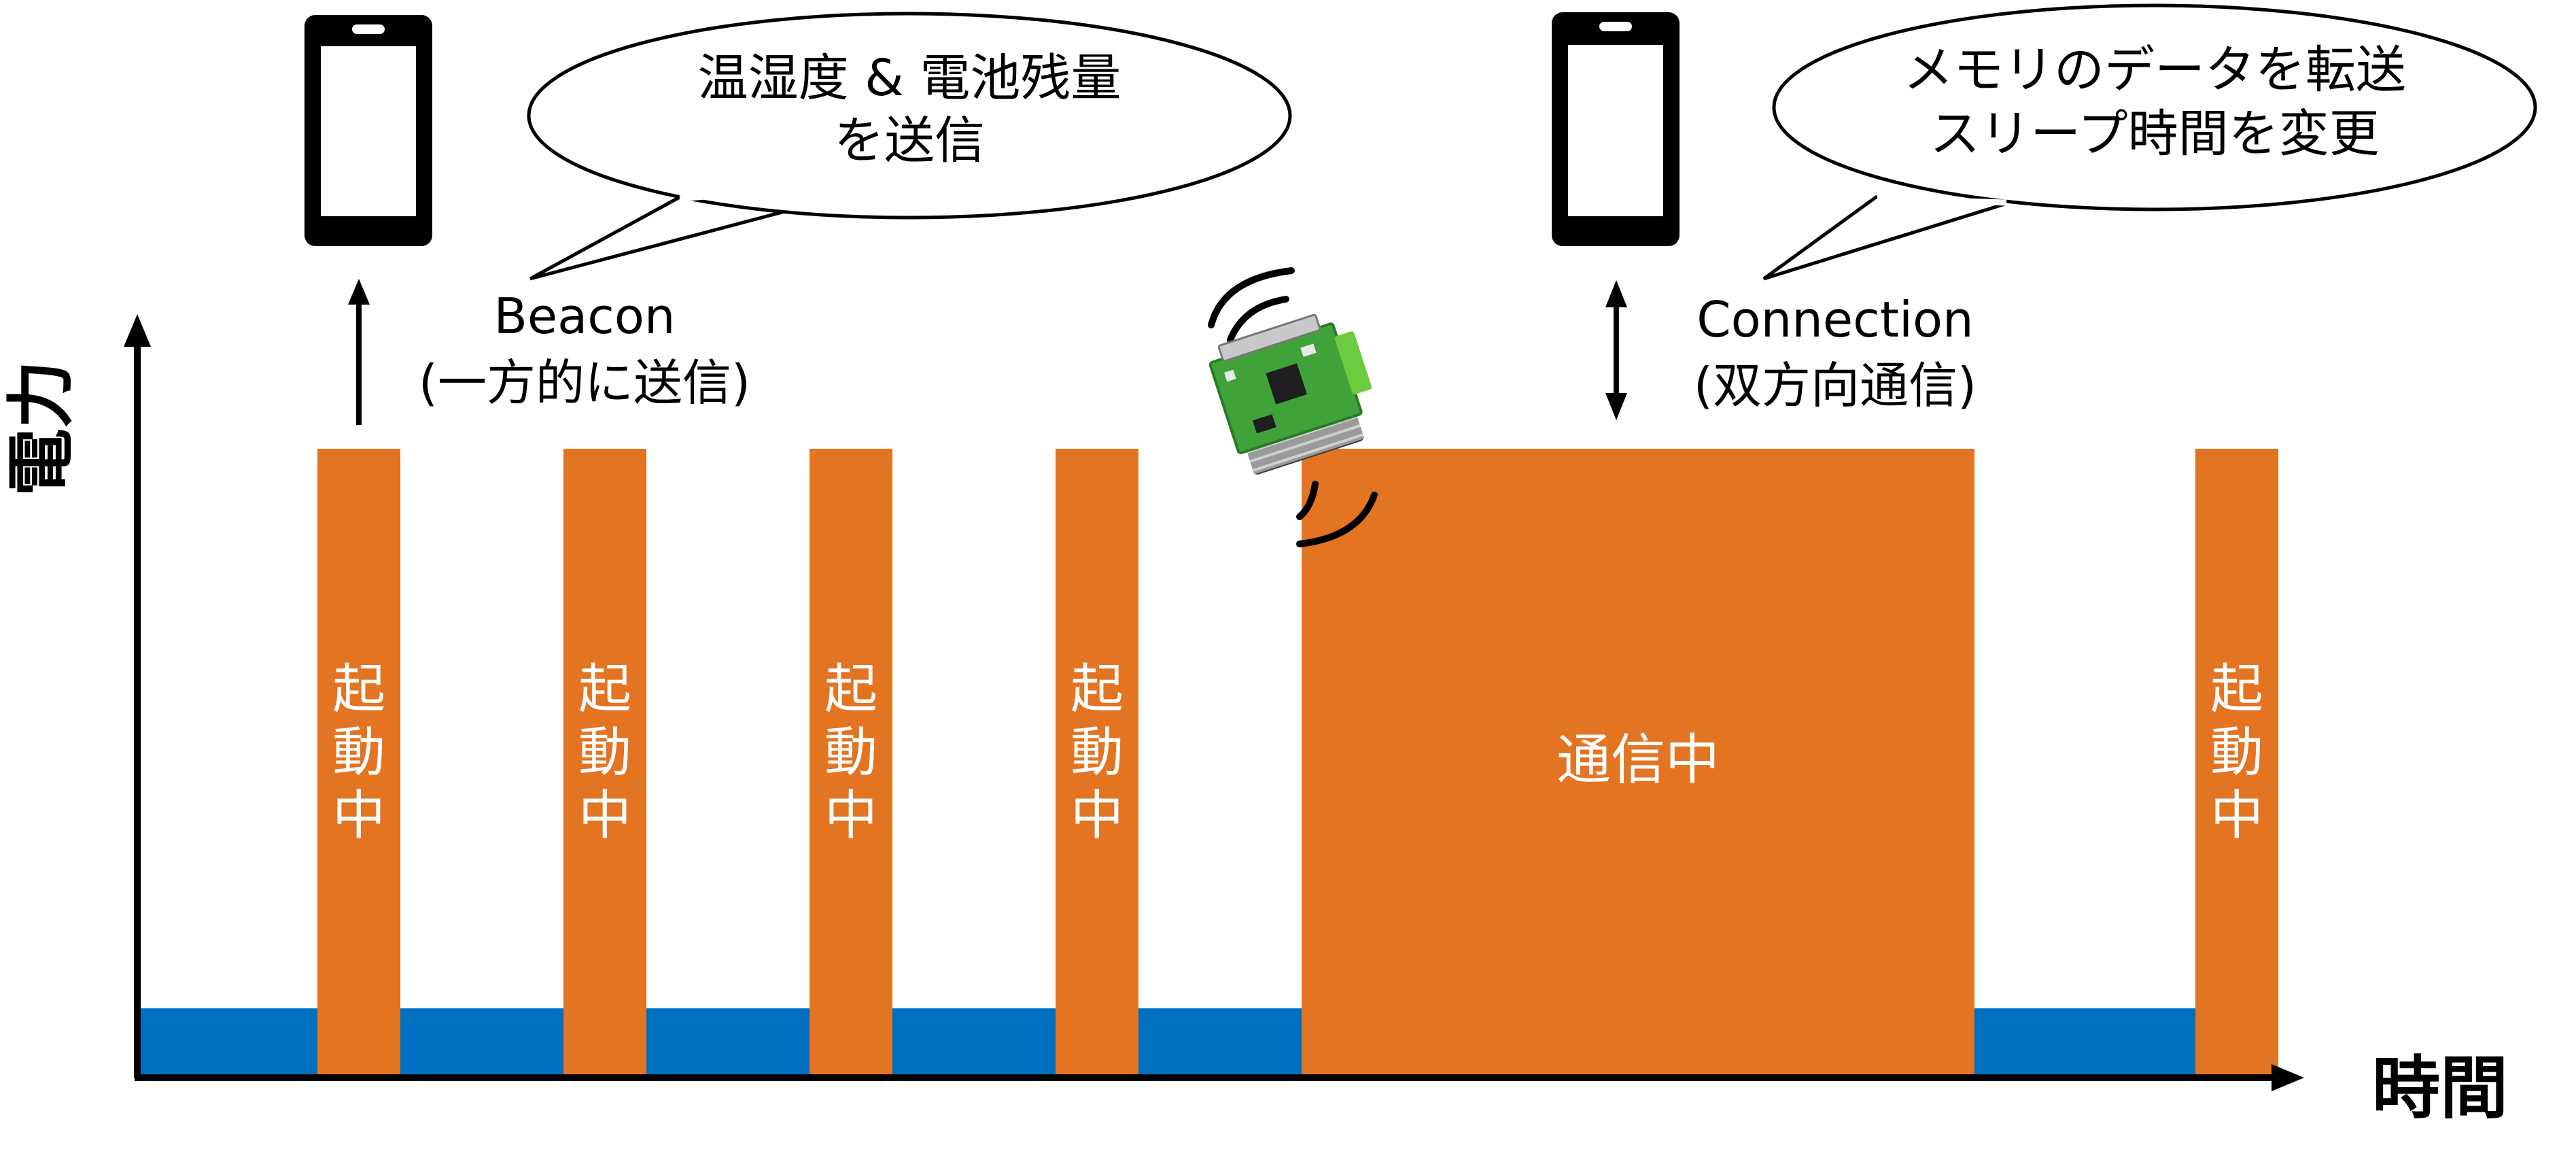 The height and width of the screenshot is (1162, 2576). Describe the element at coordinates (1834, 319) in the screenshot. I see `connection-title: Connection` at that location.